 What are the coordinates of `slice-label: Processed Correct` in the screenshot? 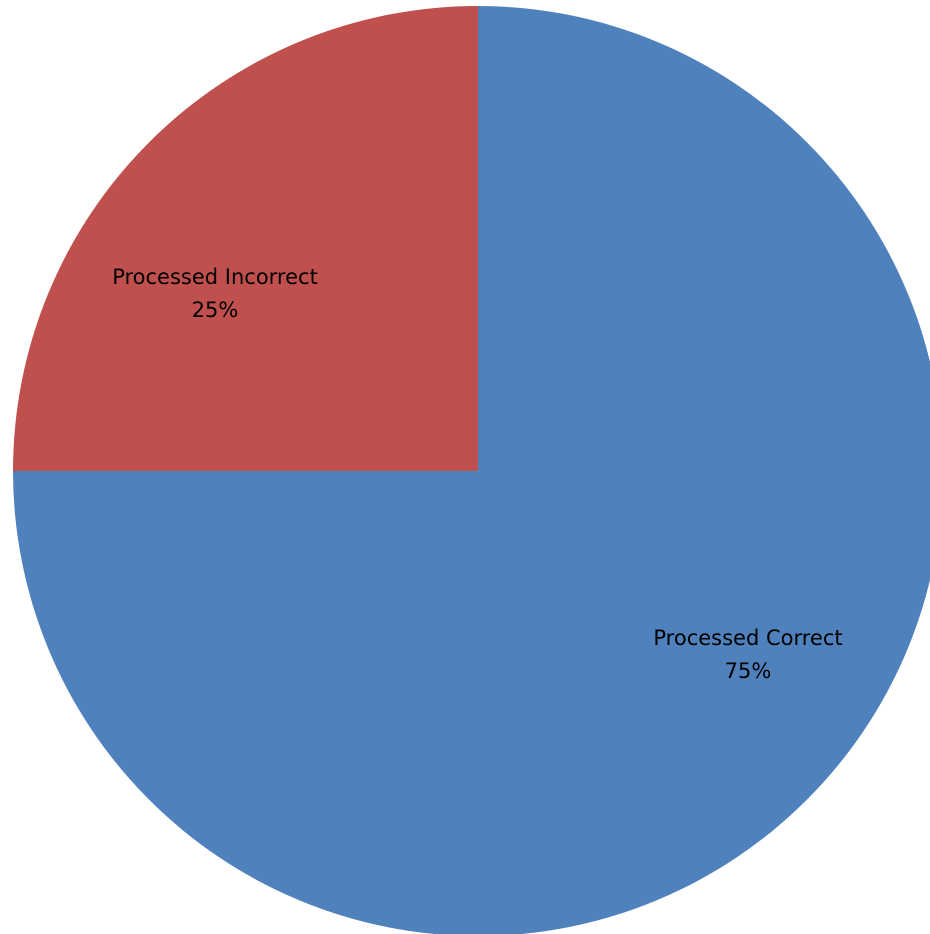 It's located at (747, 638).